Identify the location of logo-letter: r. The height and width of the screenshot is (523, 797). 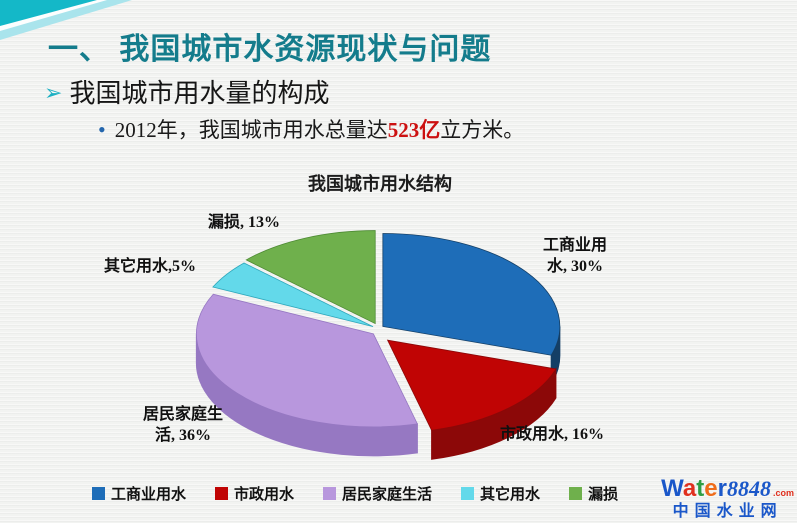
(722, 488).